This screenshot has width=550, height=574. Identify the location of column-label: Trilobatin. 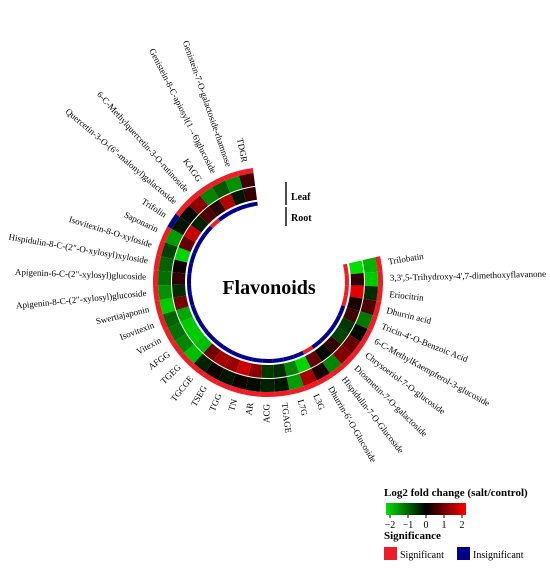
(405, 259).